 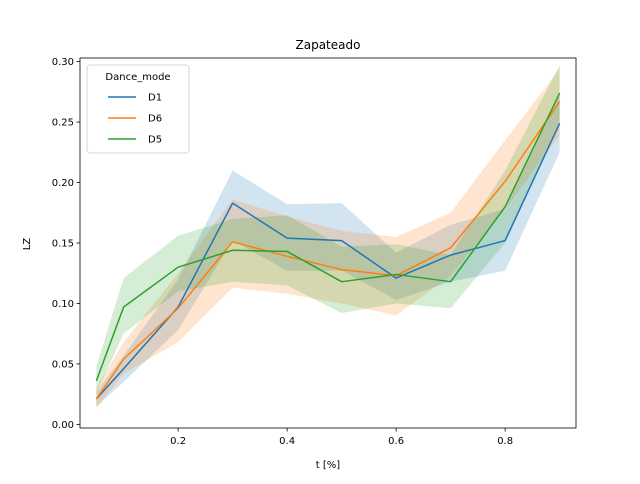 I want to click on y-tick-label: 0.00, so click(x=63, y=425).